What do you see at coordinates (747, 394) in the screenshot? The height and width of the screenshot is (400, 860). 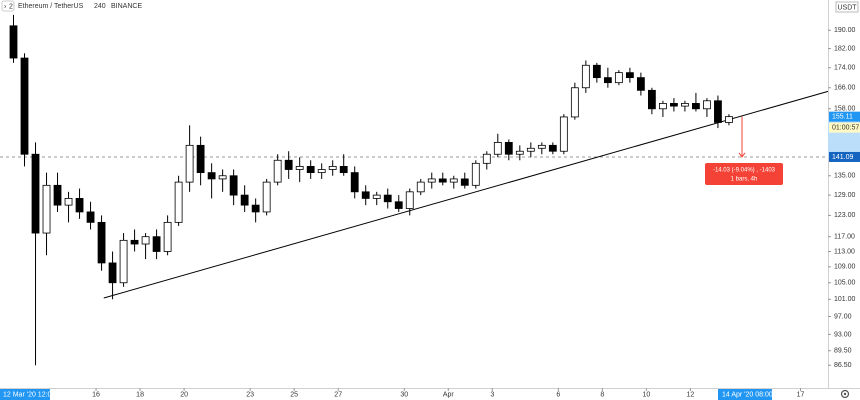 I see `cursor-date-label: 14 Apr '20 08:00` at bounding box center [747, 394].